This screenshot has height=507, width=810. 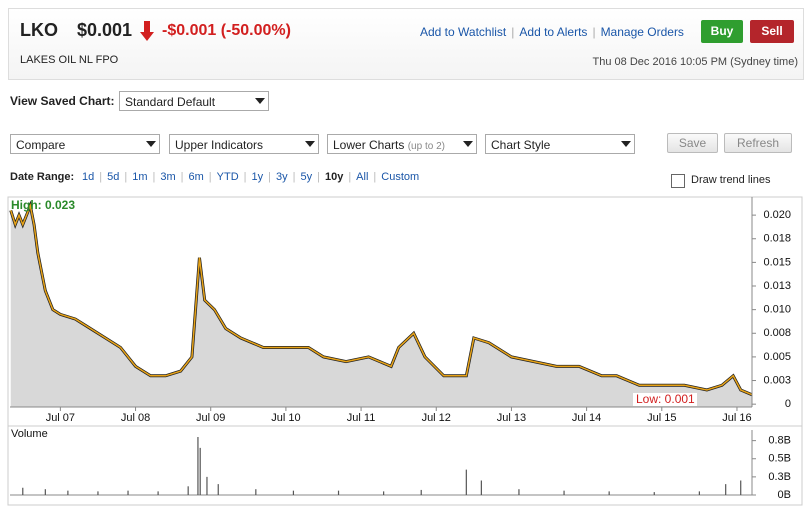 I want to click on y-tick-label: 0.008, so click(x=777, y=333).